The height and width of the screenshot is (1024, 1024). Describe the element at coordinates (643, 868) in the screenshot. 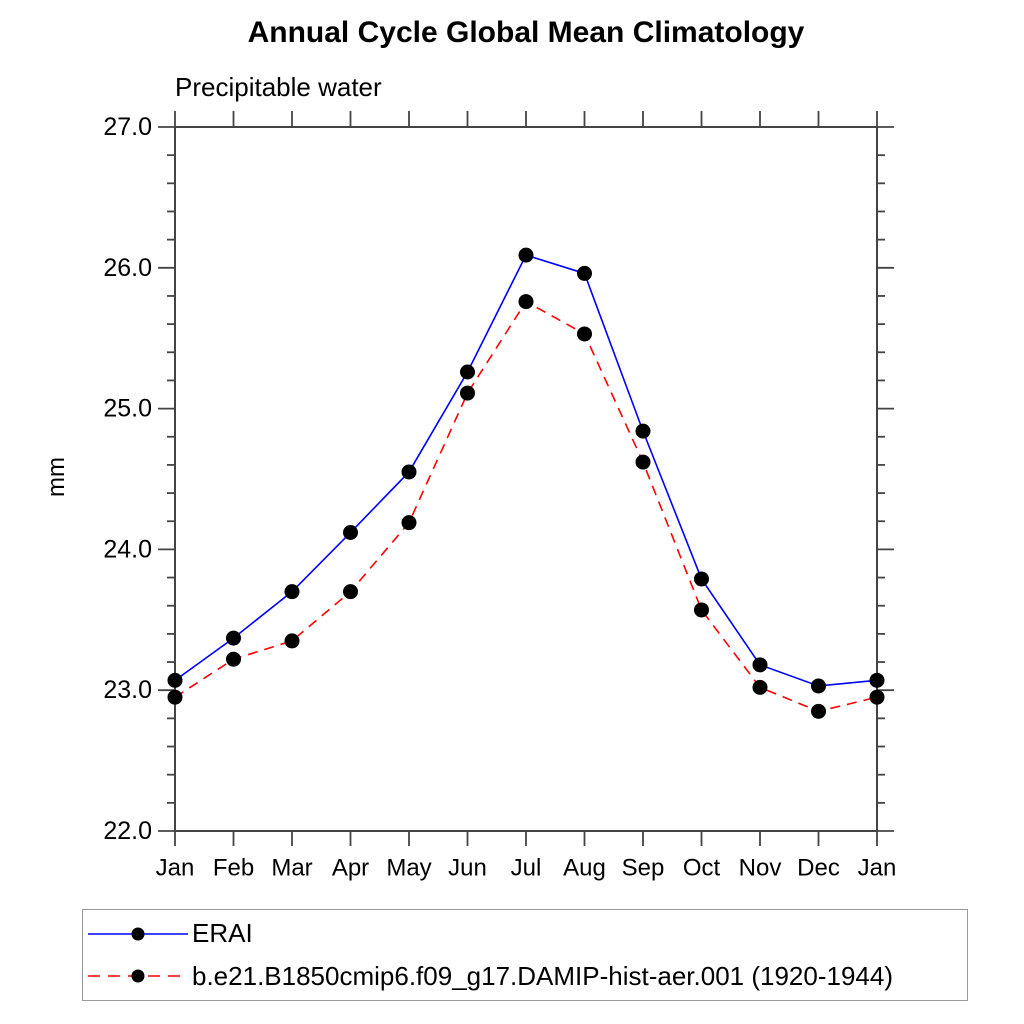

I see `x-tick-label: Sep` at that location.